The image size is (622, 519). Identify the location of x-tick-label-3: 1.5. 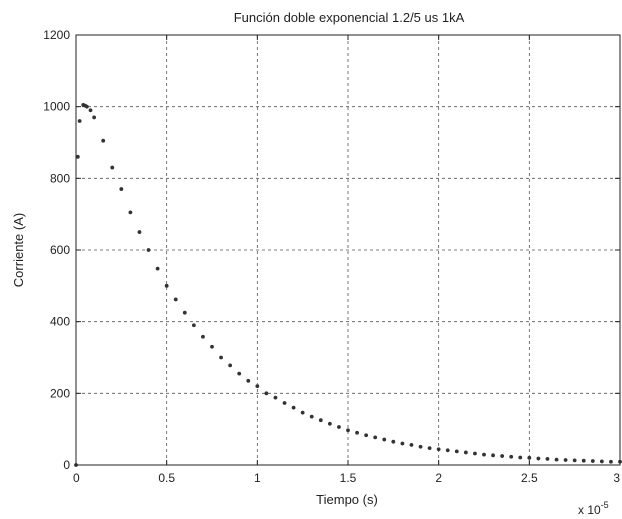
(348, 478).